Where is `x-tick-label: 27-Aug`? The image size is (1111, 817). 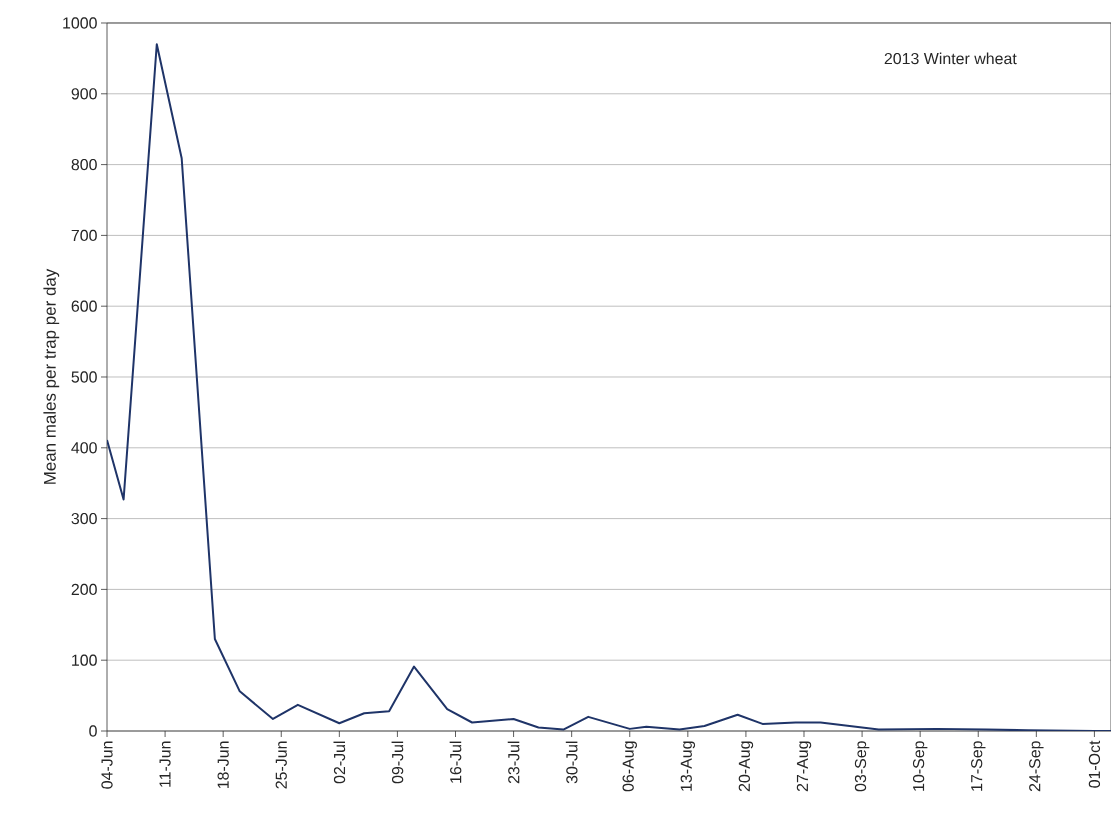 x-tick-label: 27-Aug is located at coordinates (804, 766).